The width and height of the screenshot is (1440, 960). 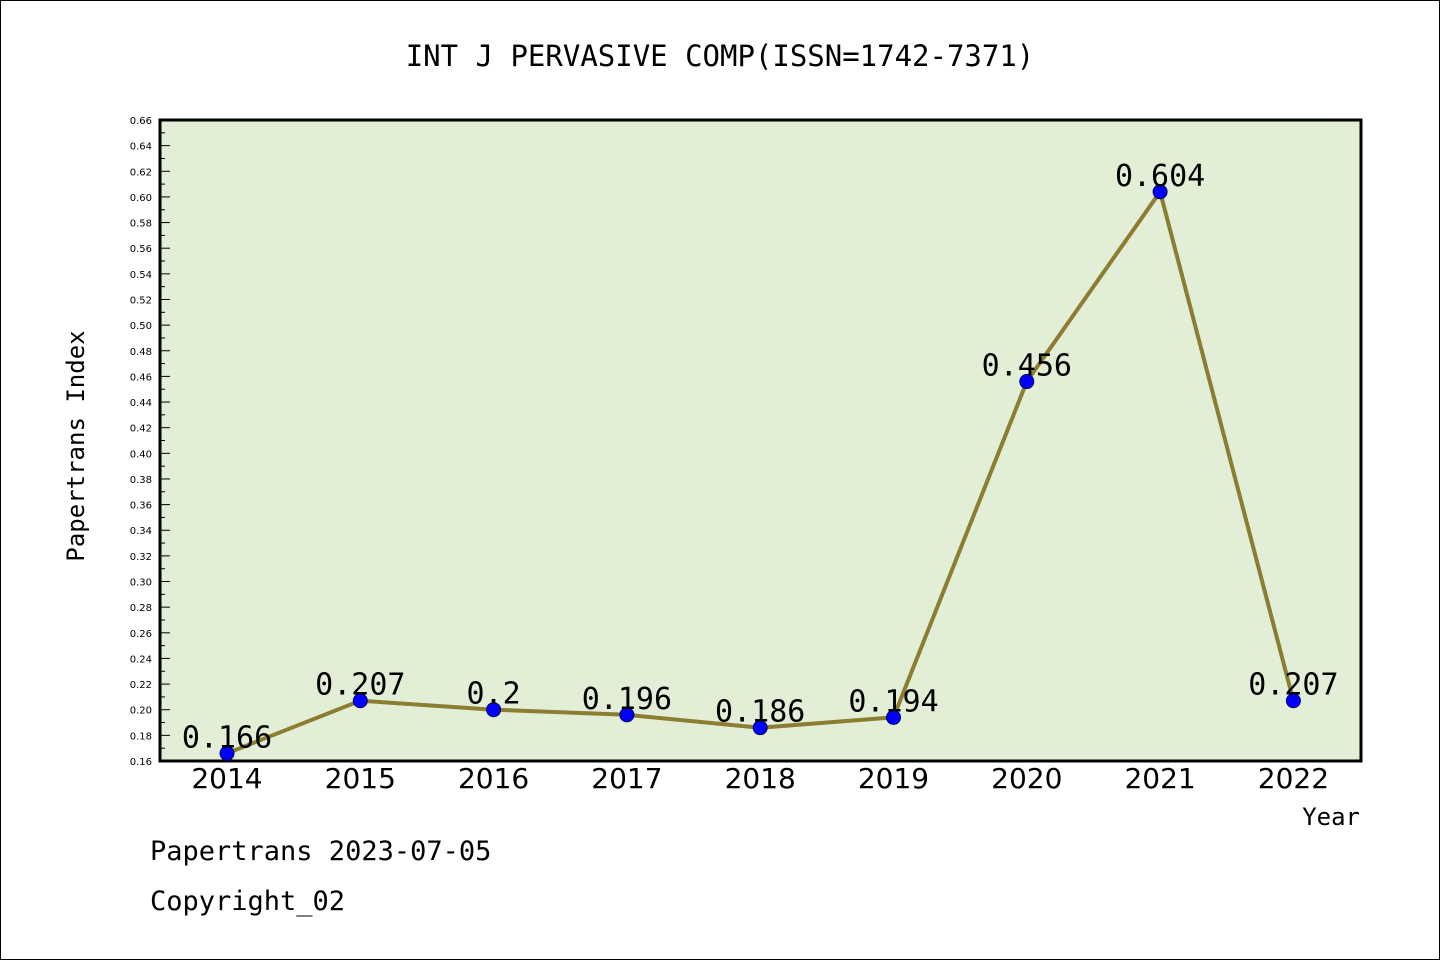 What do you see at coordinates (141, 608) in the screenshot?
I see `y-tick-label: 0.28` at bounding box center [141, 608].